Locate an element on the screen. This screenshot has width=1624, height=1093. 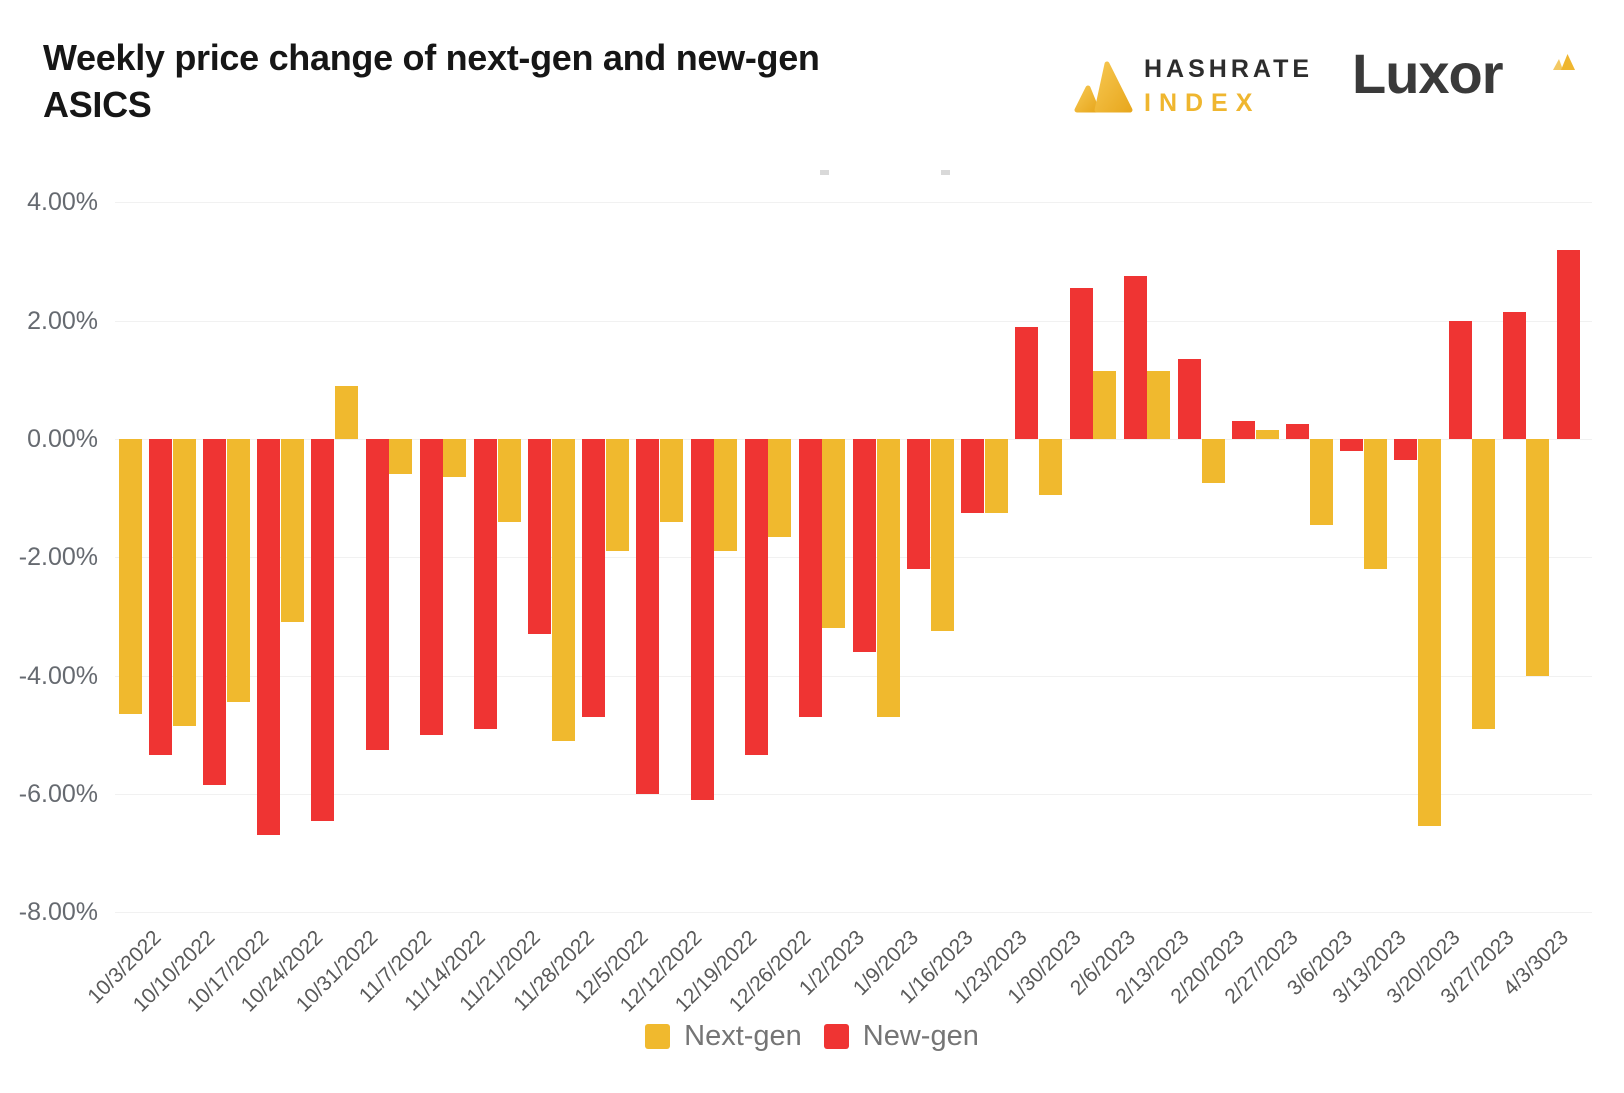
hashrate-logo-line1: HASHRATE is located at coordinates (1229, 69).